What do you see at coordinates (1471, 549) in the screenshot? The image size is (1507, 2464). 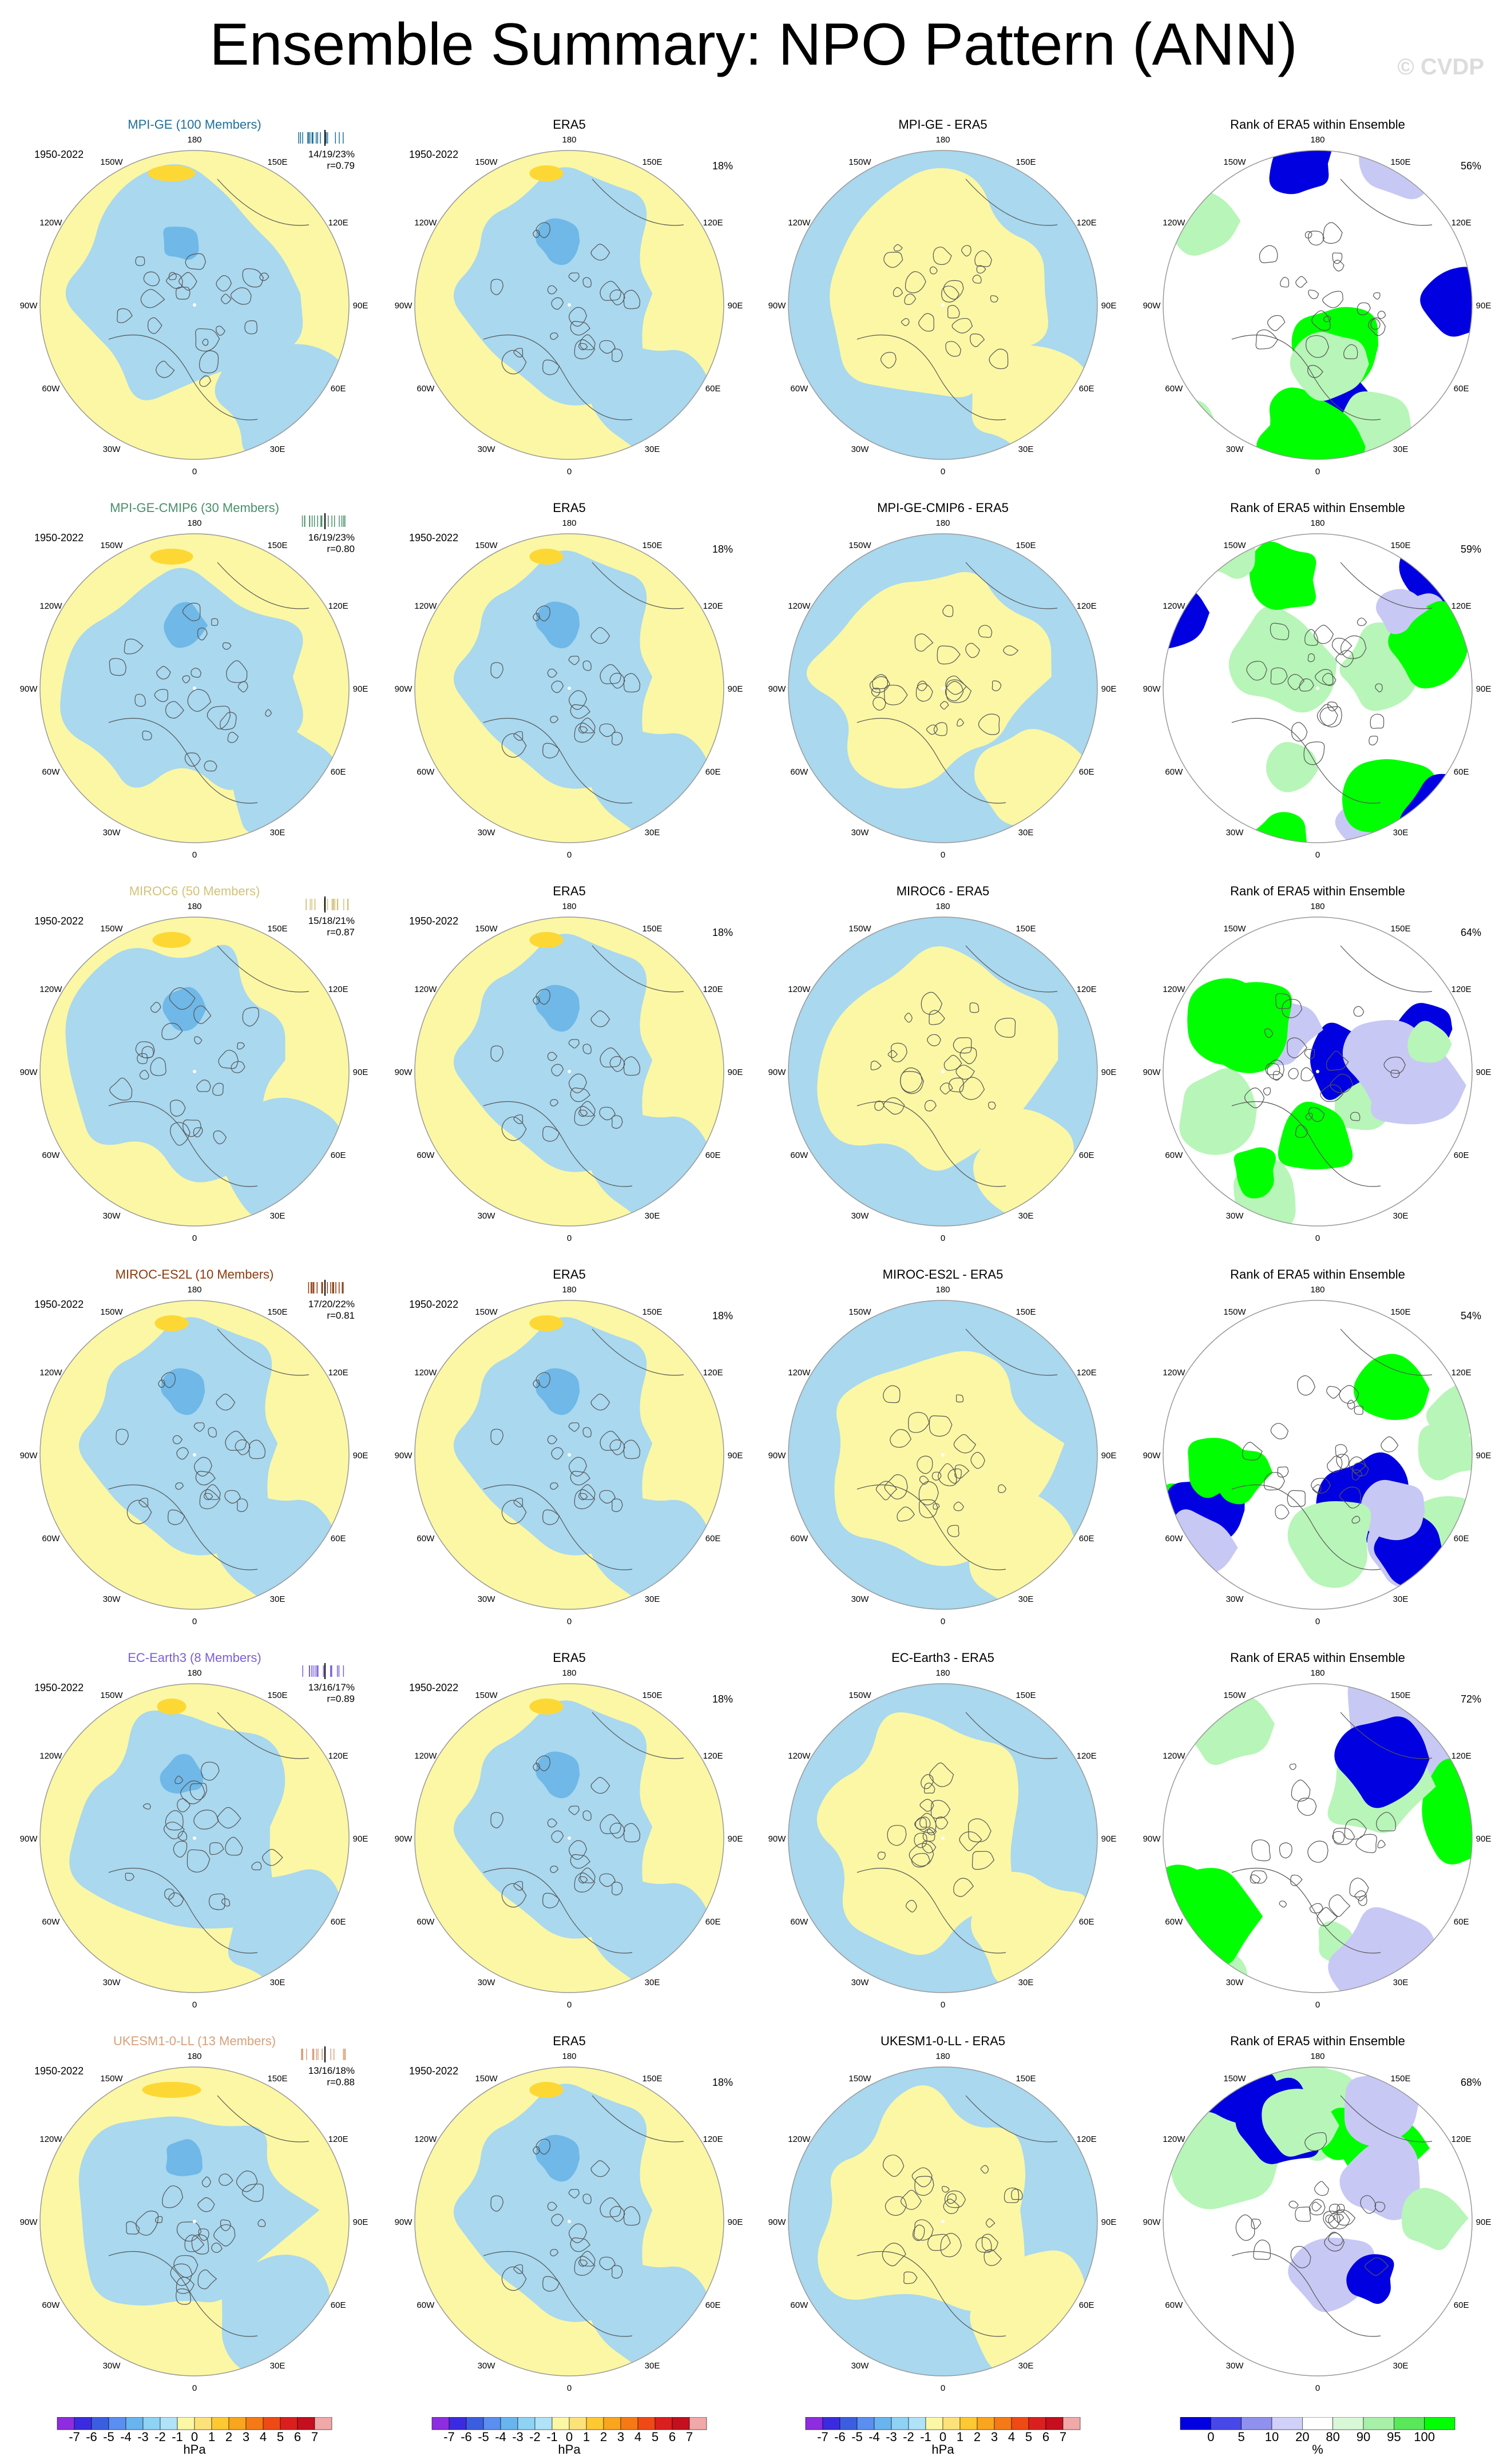 I see `rank-pct: 59%` at bounding box center [1471, 549].